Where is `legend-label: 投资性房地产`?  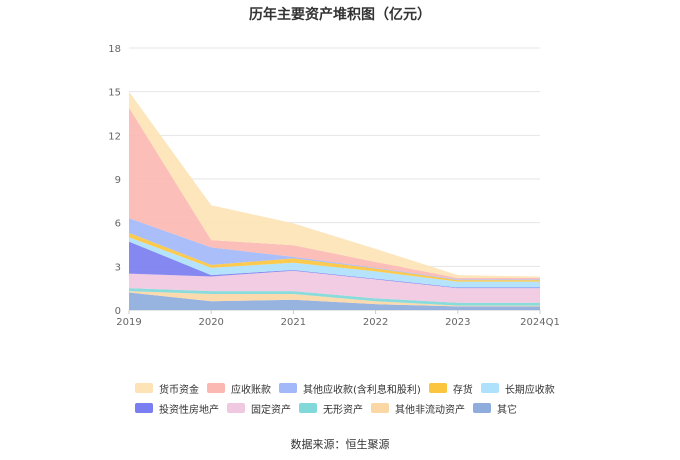
legend-label: 投资性房地产 is located at coordinates (189, 410).